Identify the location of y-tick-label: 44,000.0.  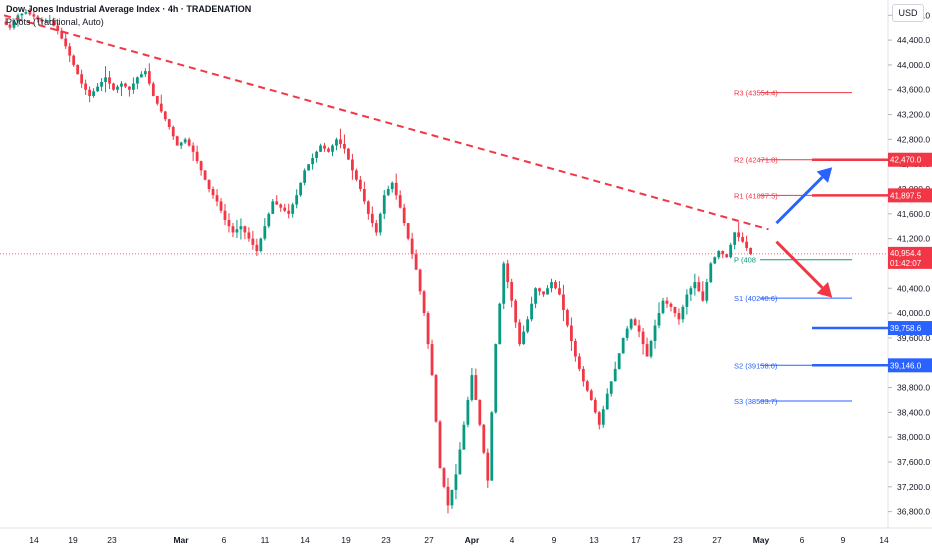
(913, 65).